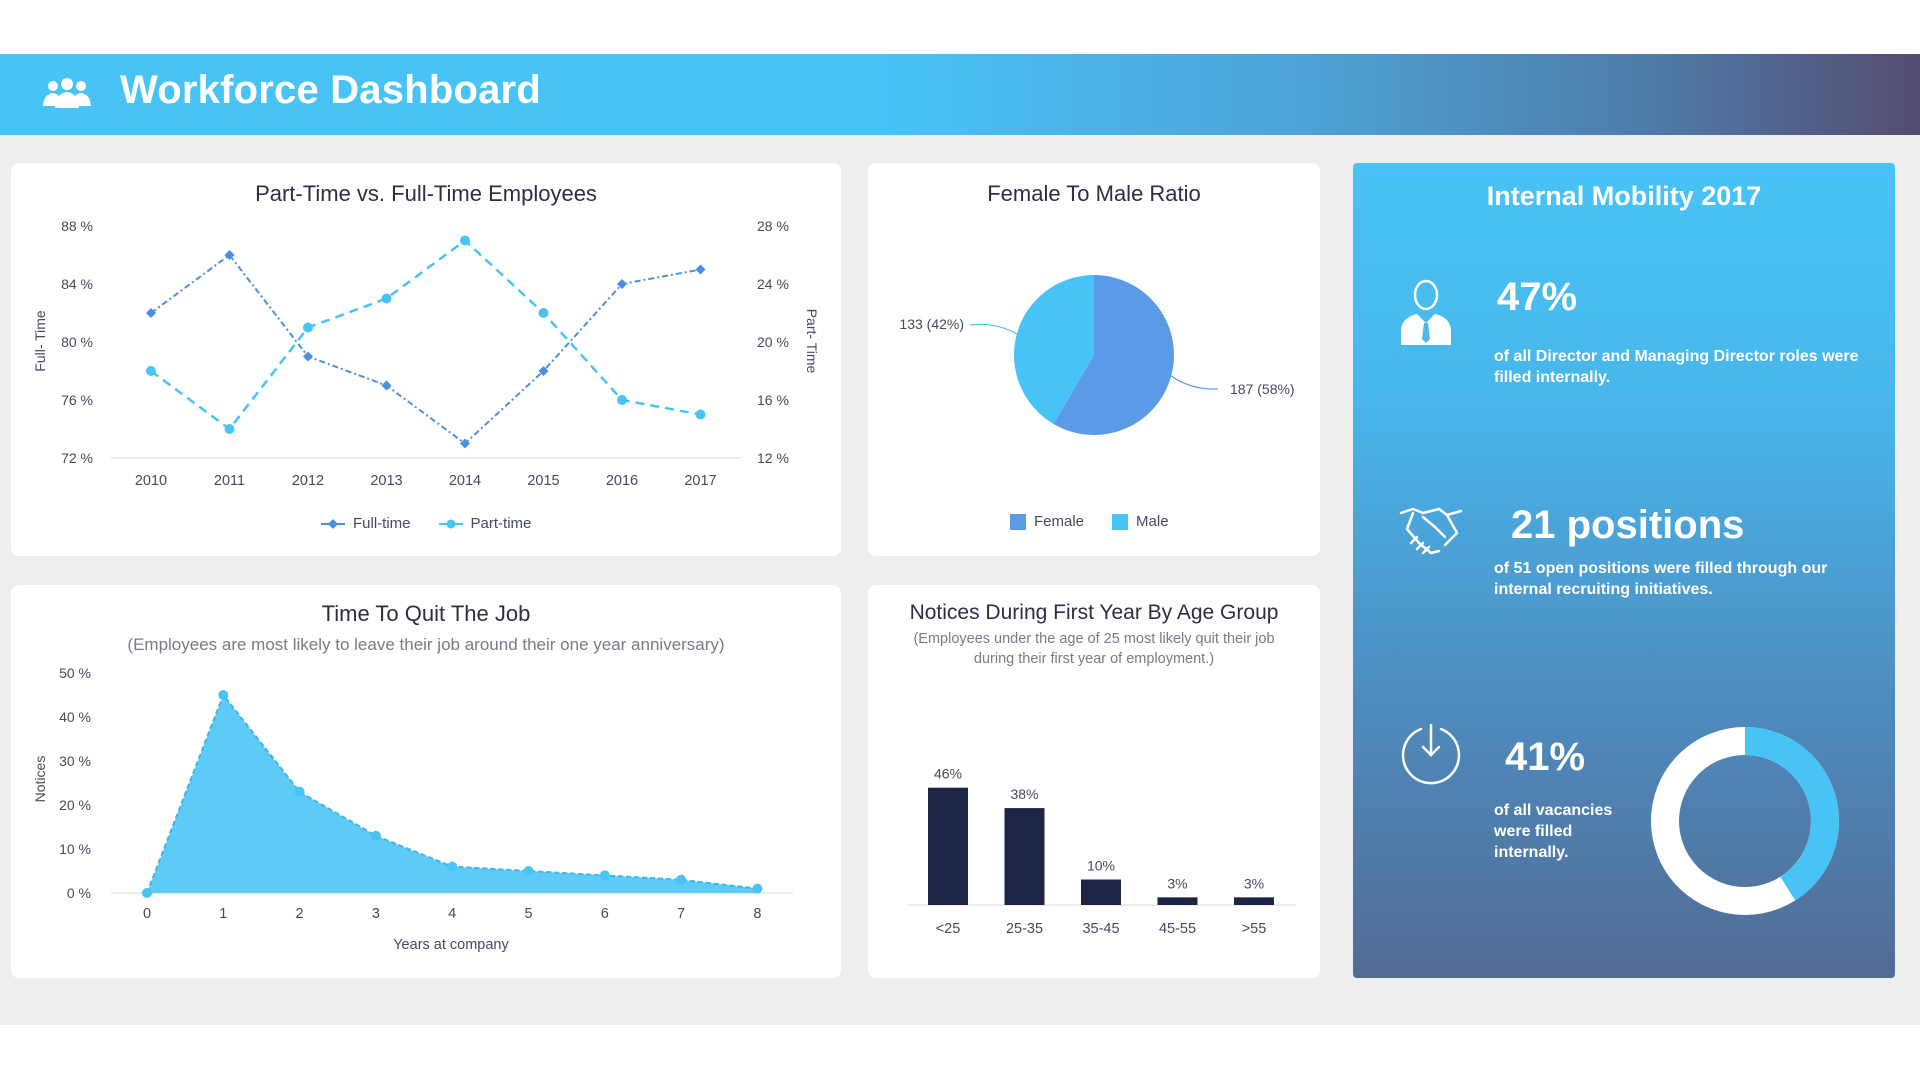 This screenshot has width=1920, height=1080. Describe the element at coordinates (1047, 521) in the screenshot. I see `legend-female: Female` at that location.